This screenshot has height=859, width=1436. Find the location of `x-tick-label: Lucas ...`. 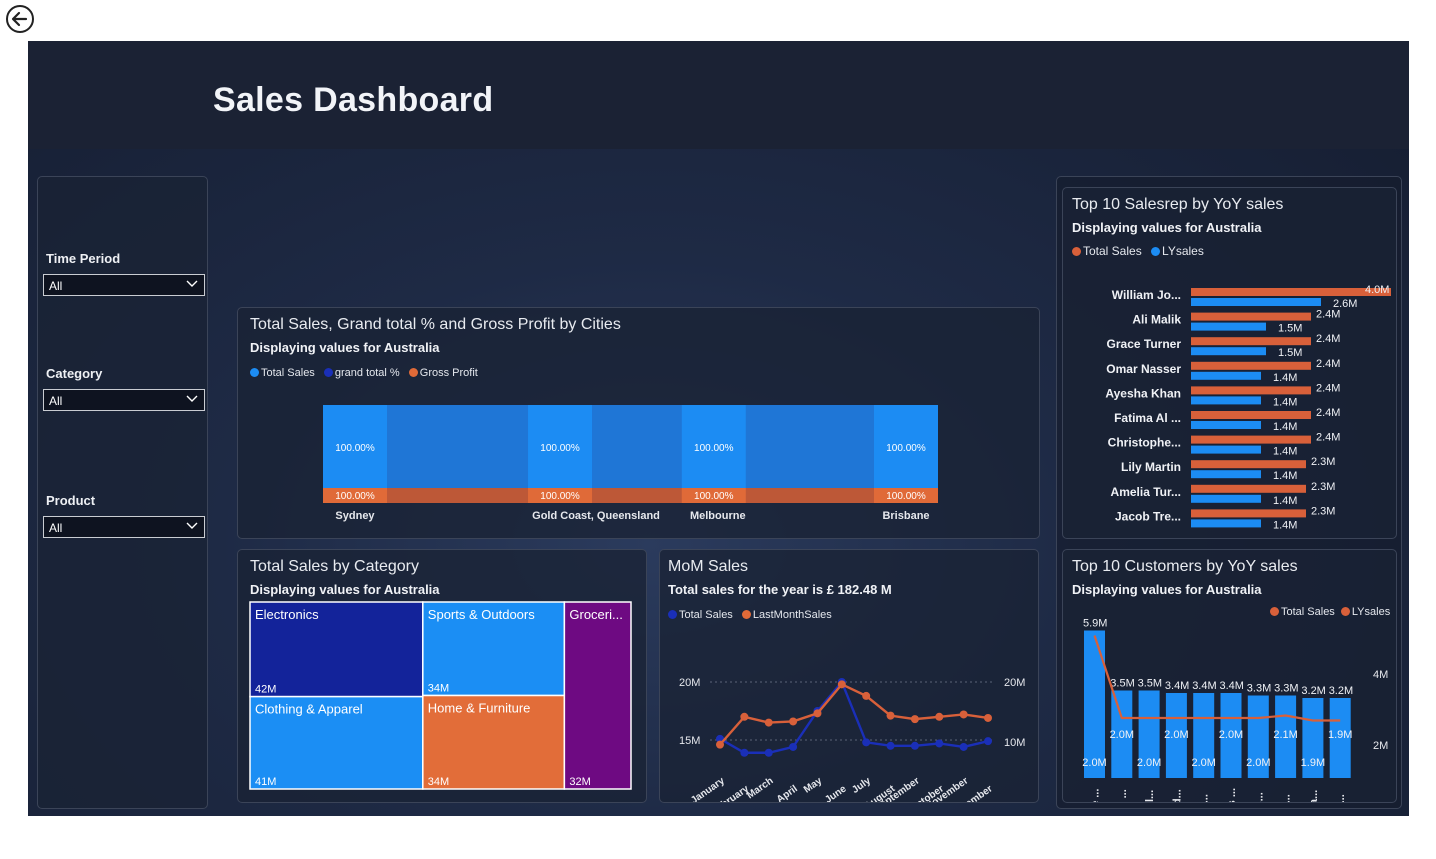

x-tick-label: Lucas ... is located at coordinates (1232, 795).